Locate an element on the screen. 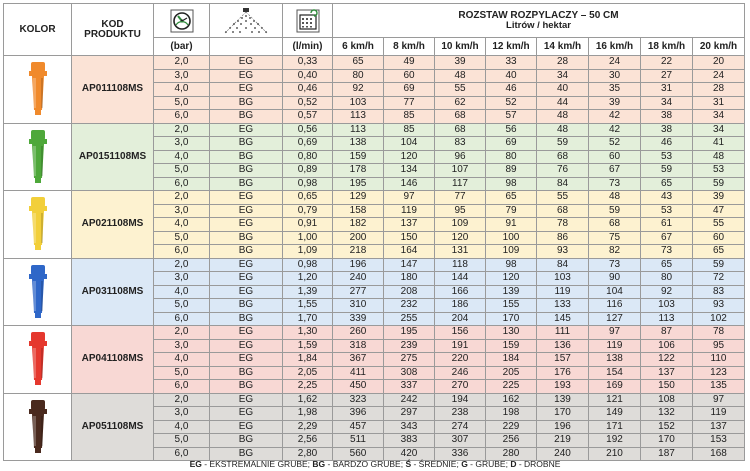 This screenshot has height=471, width=750. flow-value: 0,57 is located at coordinates (307, 116).